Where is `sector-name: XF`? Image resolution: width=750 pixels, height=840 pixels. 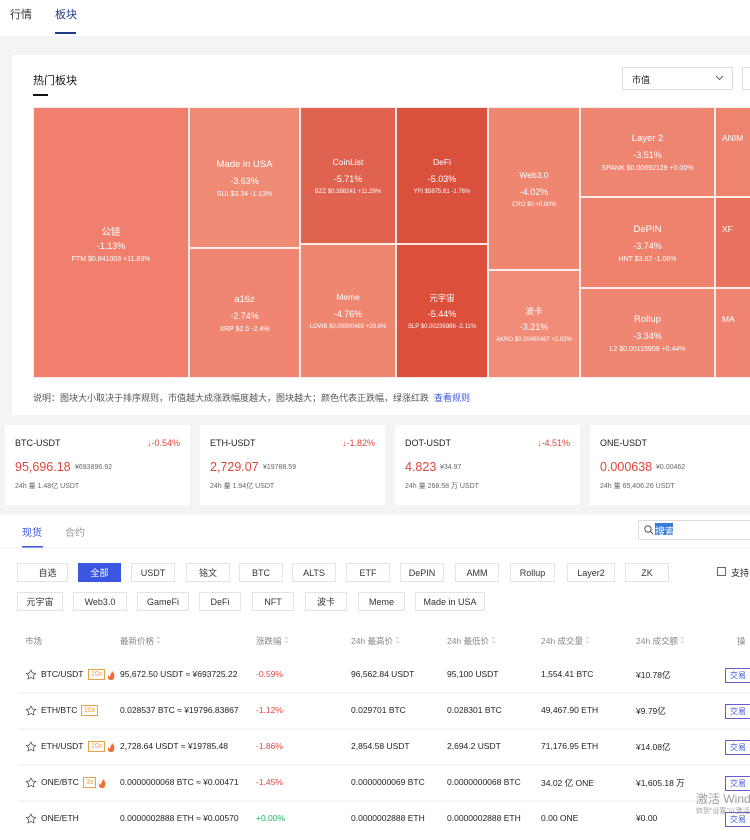 sector-name: XF is located at coordinates (727, 228).